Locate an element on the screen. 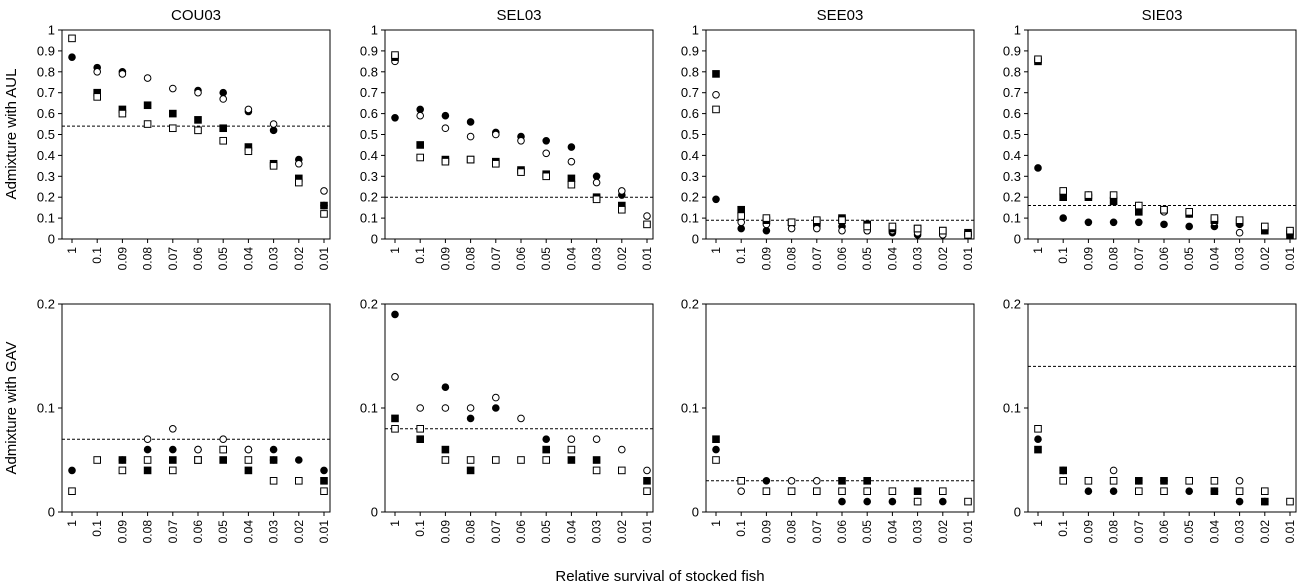  y-tick-label: 0.4 is located at coordinates (46, 155).